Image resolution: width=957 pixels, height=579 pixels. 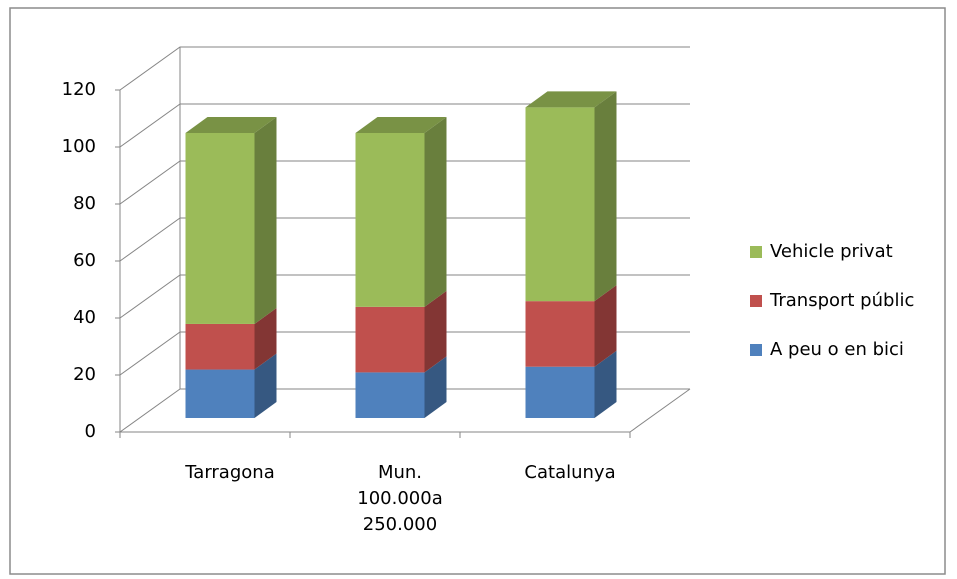 I want to click on x-tick-label: Catalunya, so click(x=570, y=472).